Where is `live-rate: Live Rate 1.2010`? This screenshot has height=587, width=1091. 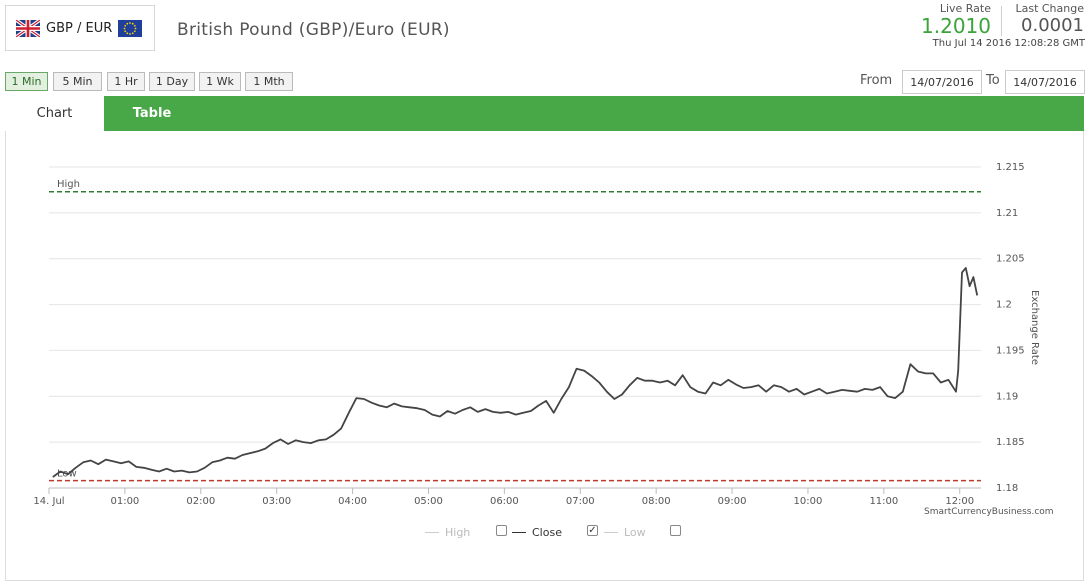
live-rate: Live Rate 1.2010 is located at coordinates (948, 19).